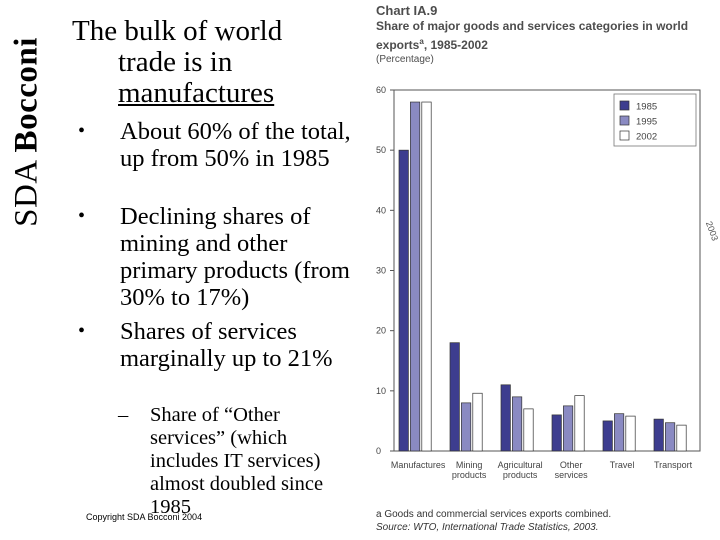  Describe the element at coordinates (572, 475) in the screenshot. I see `x-category-label: services` at that location.